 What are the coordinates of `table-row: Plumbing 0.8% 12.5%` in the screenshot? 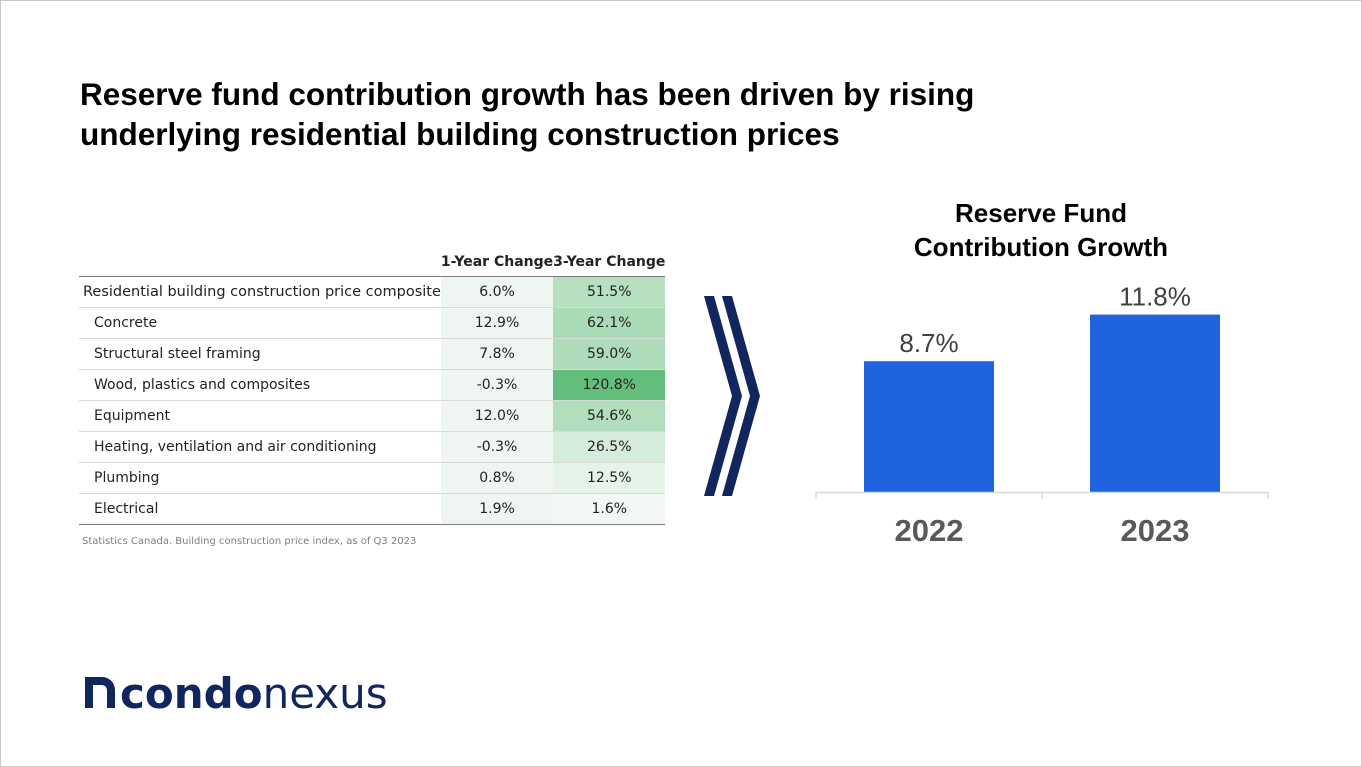 It's located at (372, 478).